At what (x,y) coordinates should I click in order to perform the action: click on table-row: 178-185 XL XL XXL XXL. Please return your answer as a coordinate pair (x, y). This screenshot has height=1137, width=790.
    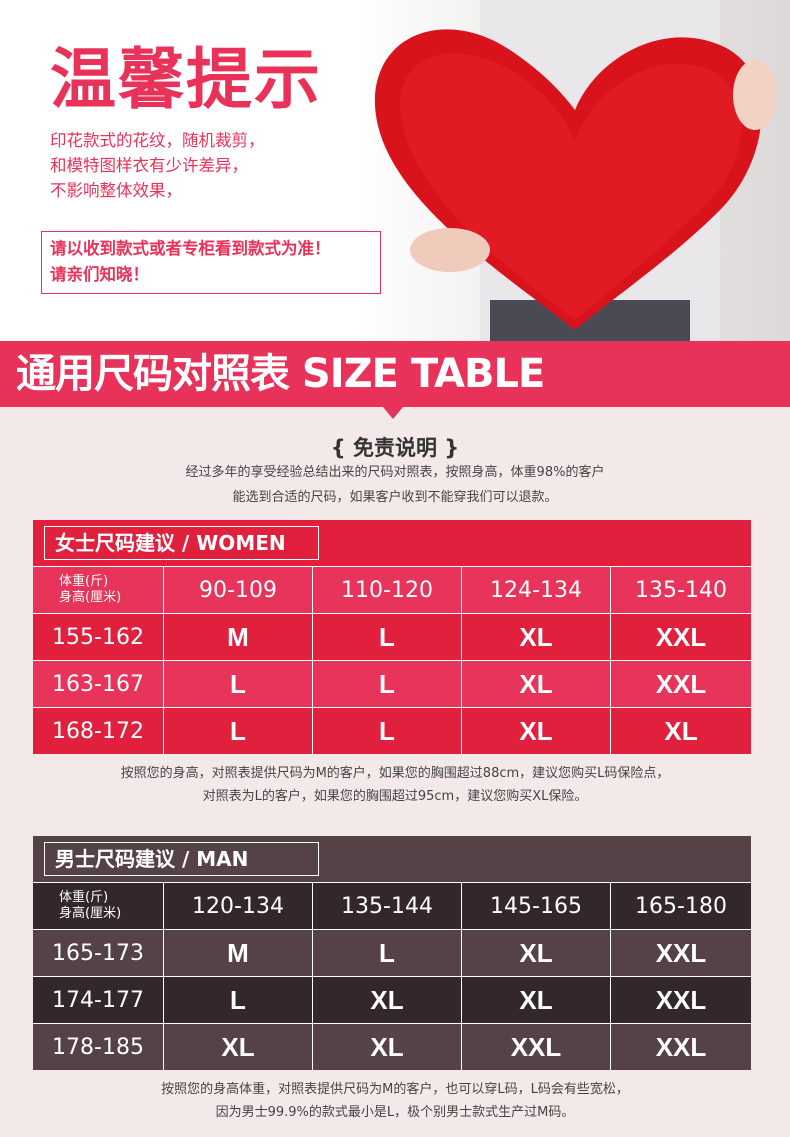
    Looking at the image, I should click on (392, 1046).